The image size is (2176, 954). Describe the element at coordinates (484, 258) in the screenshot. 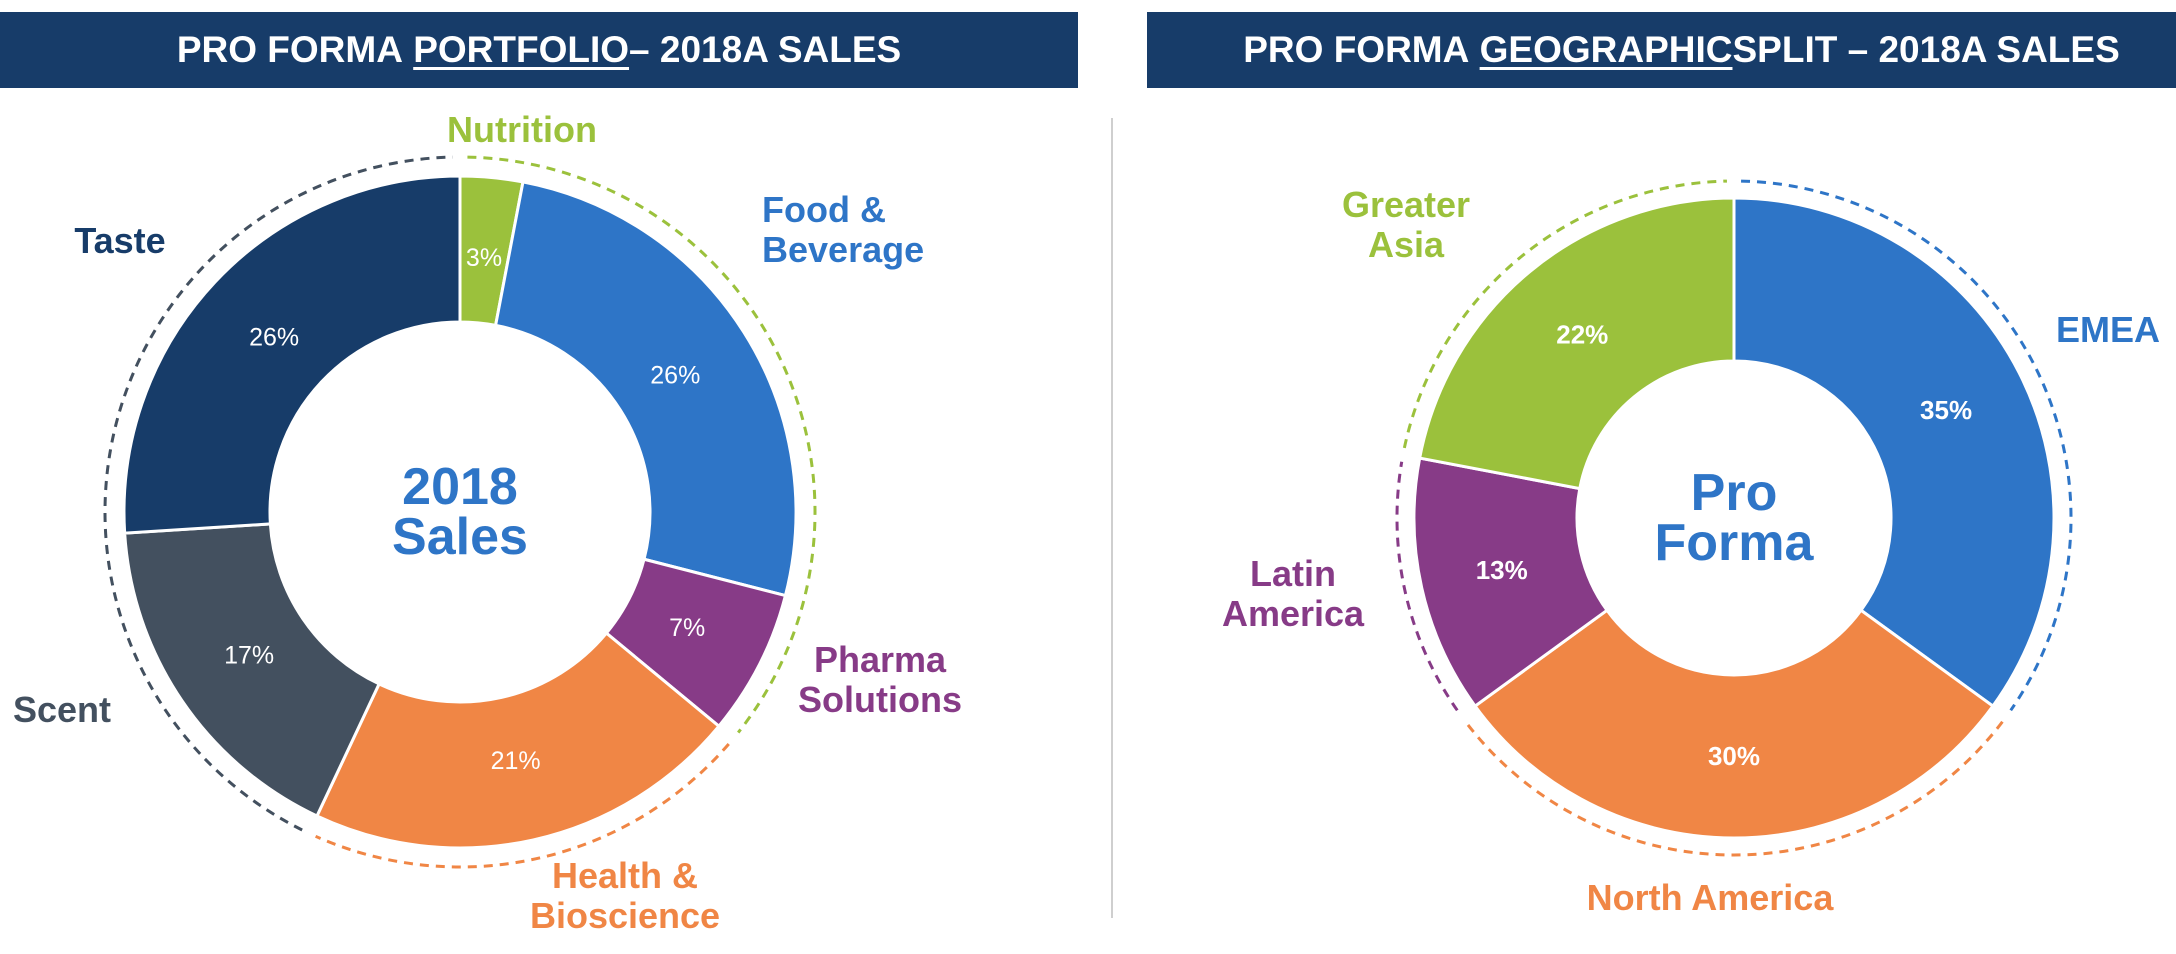

I see `value-label-nutrition: 3%` at that location.